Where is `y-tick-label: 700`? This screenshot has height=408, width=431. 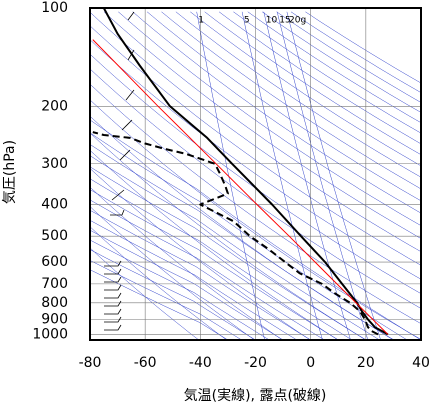 y-tick-label: 700 is located at coordinates (54, 284).